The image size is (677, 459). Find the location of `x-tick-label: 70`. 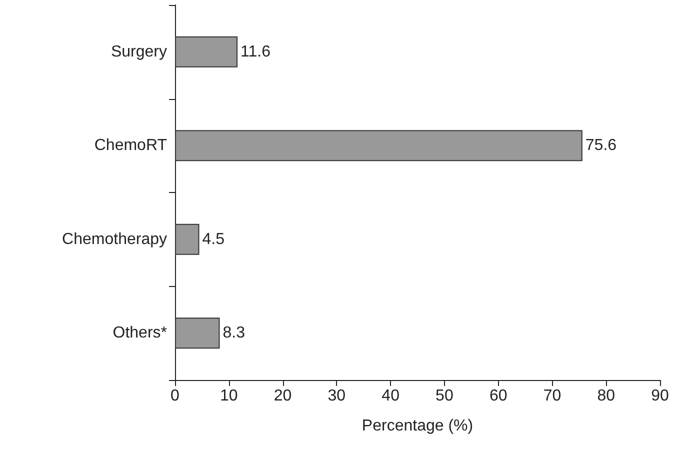

x-tick-label: 70 is located at coordinates (552, 396).